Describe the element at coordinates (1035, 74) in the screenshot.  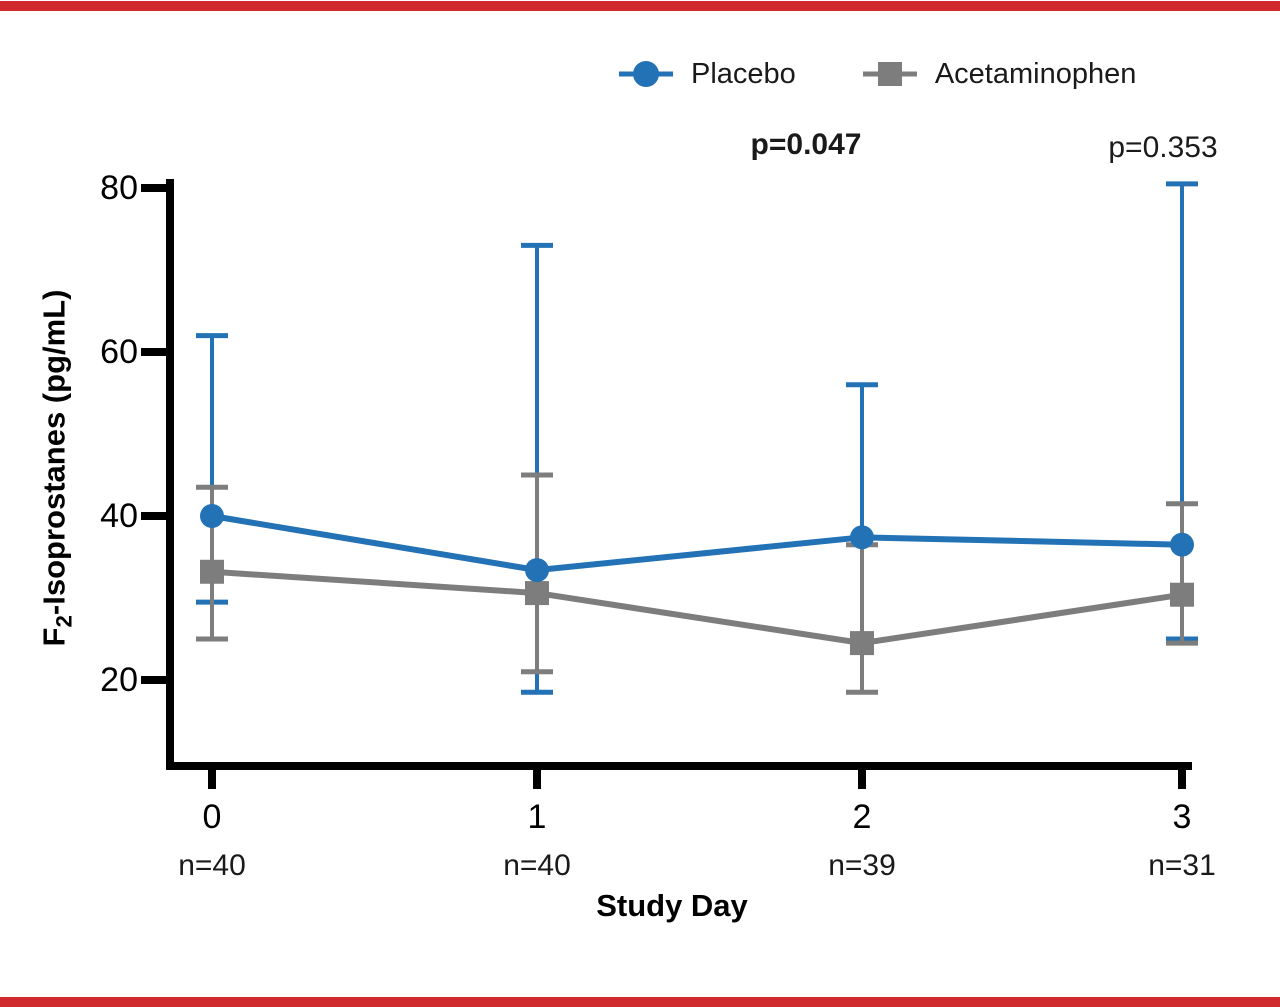
I see `legend-label-acetaminophen: Acetaminophen` at that location.